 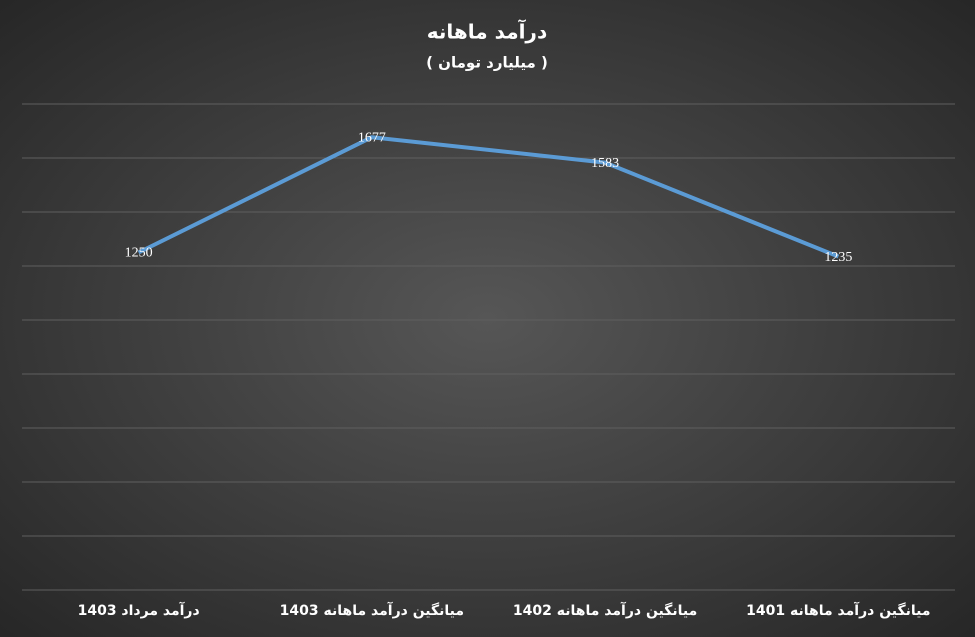 I want to click on x-tick-label: میانگین درآمد ماهانه 1402, so click(x=605, y=610).